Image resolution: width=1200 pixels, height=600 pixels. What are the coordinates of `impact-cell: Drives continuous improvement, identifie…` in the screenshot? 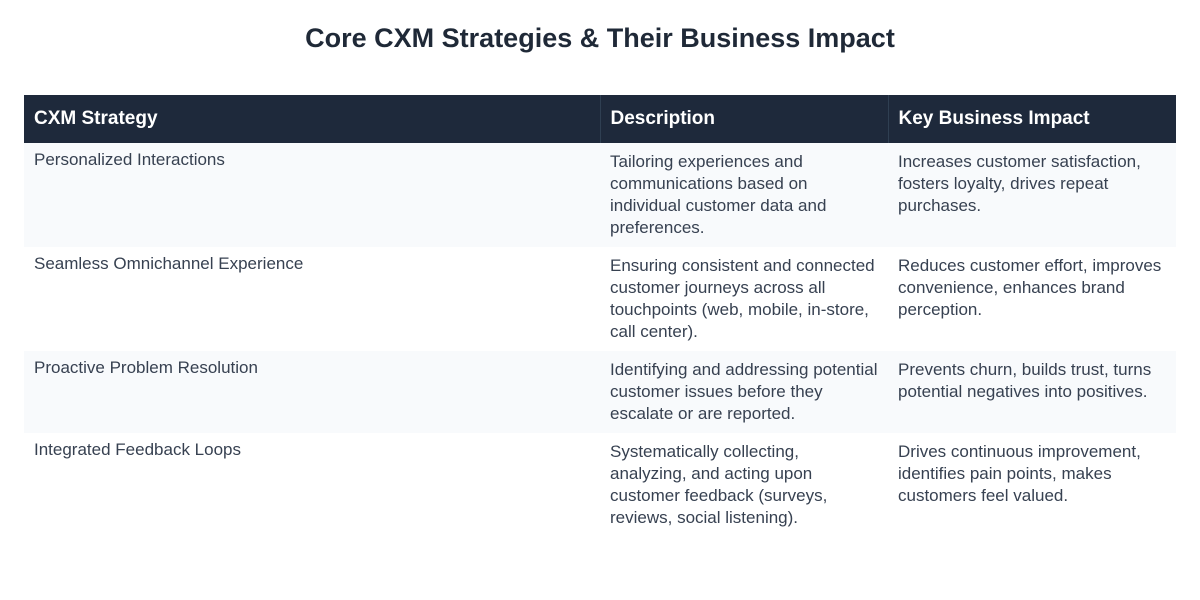 It's located at (1019, 473).